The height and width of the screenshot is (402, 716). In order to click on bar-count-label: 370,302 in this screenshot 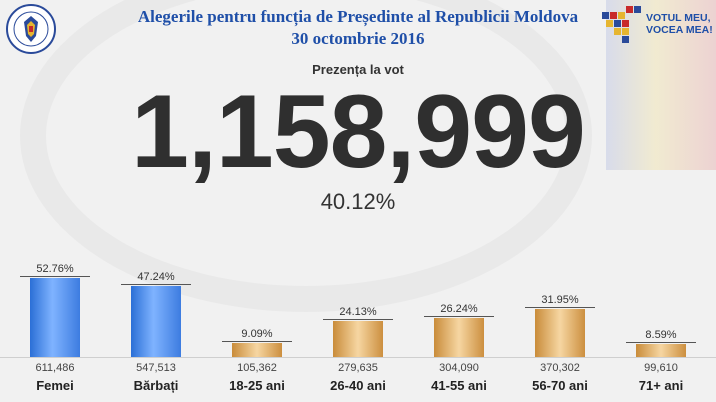, I will do `click(560, 368)`.